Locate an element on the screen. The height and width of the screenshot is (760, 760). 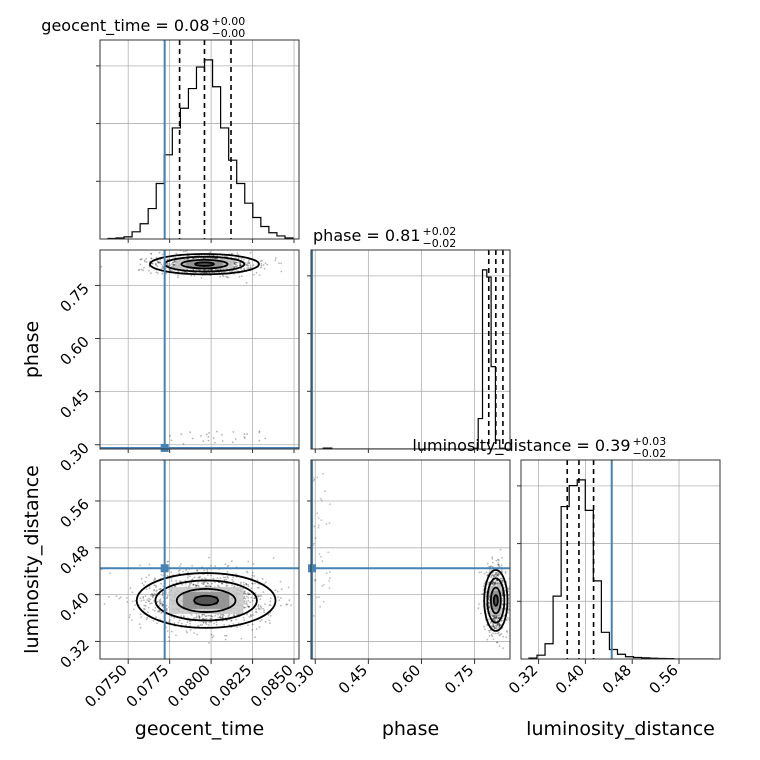
contours is located at coordinates (496, 600).